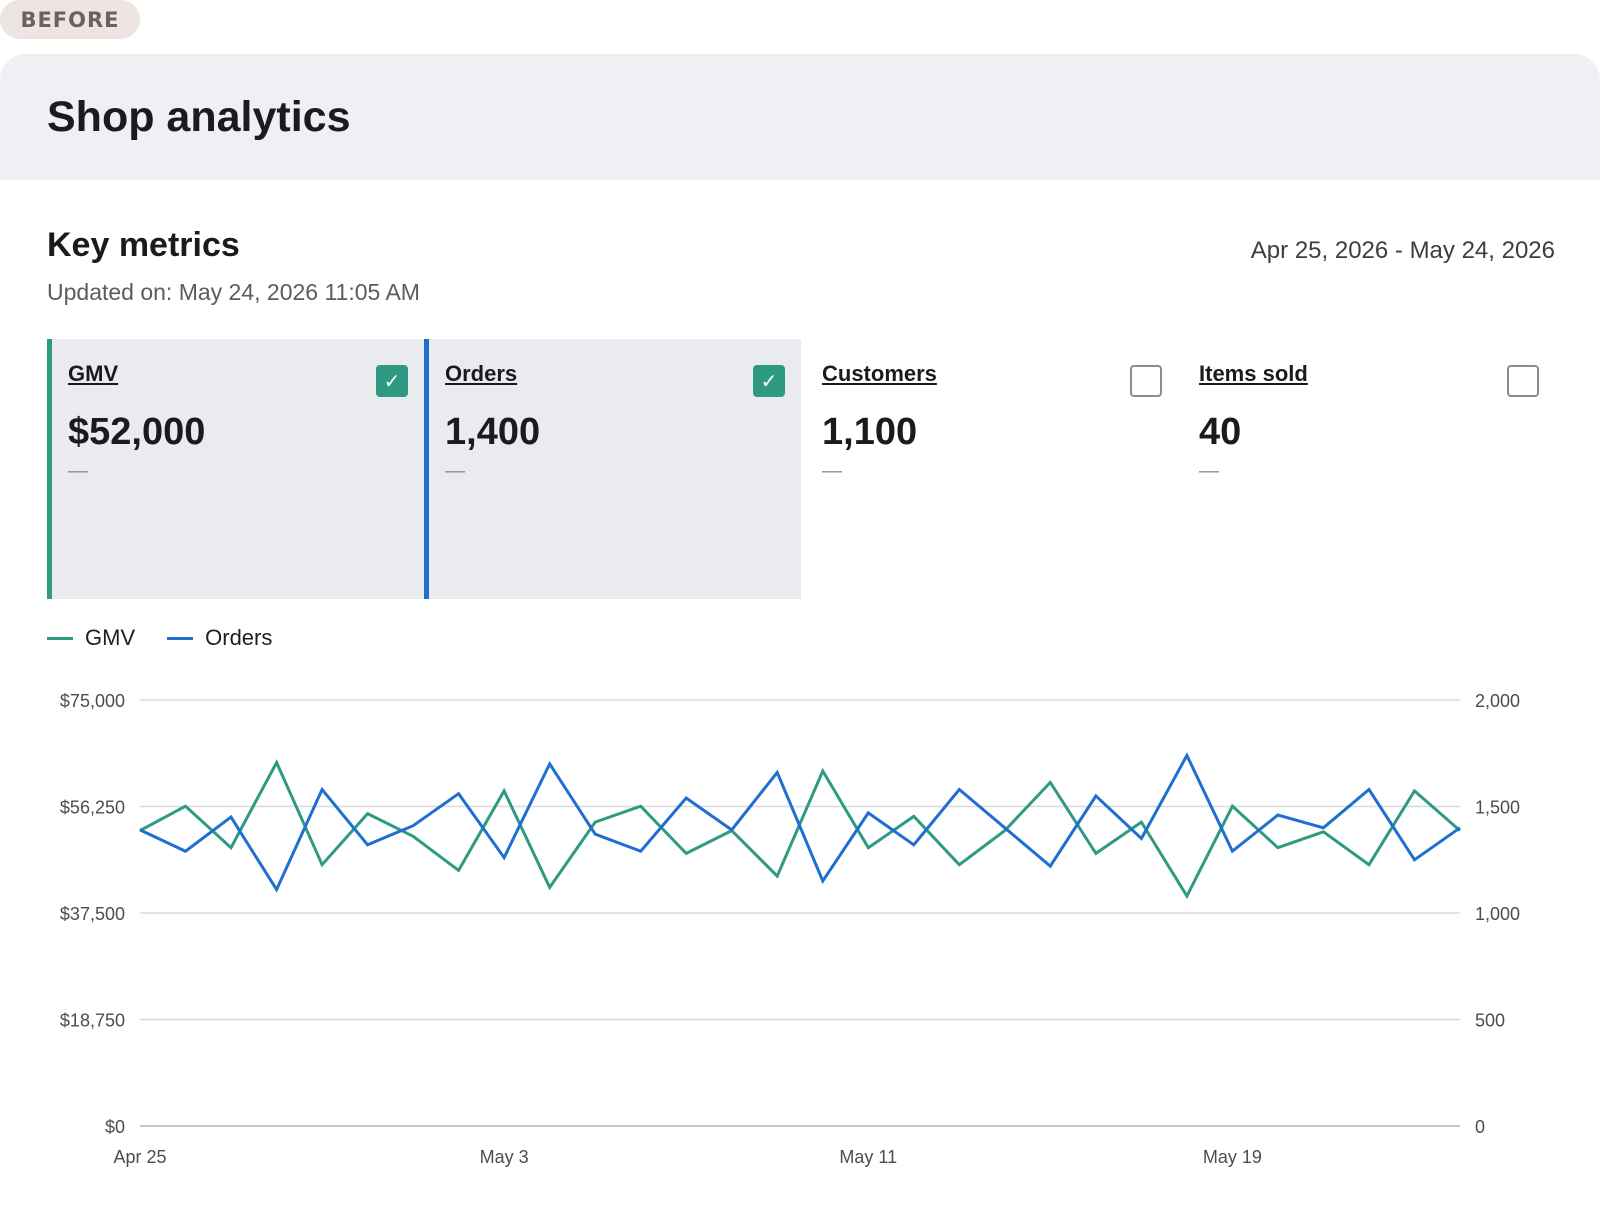 This screenshot has height=1218, width=1600. I want to click on metric-name: Customers, so click(879, 373).